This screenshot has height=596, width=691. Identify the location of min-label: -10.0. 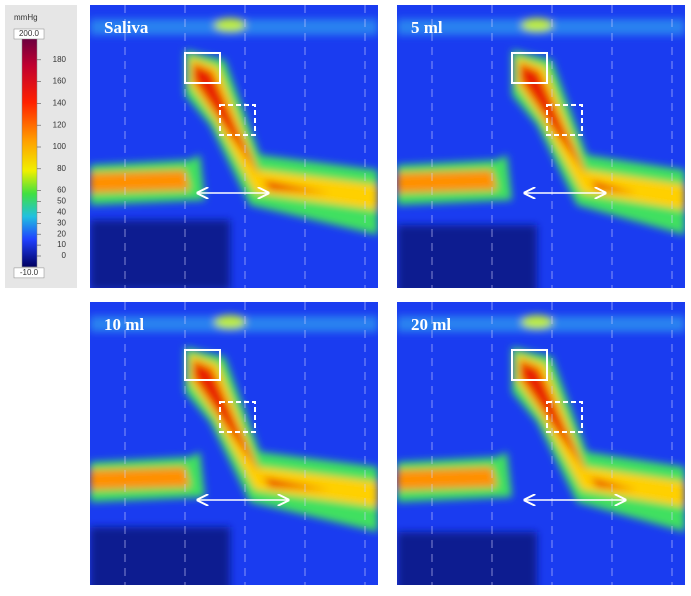
(29, 272).